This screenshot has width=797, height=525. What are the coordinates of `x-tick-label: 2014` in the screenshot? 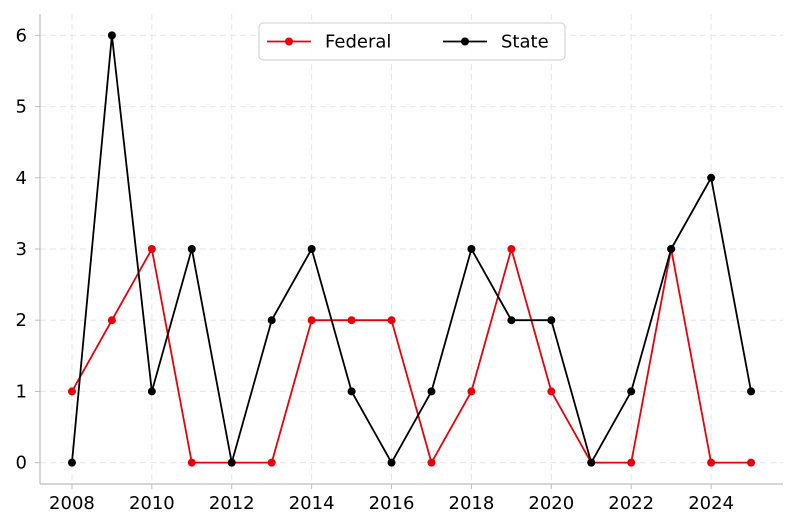 It's located at (312, 503).